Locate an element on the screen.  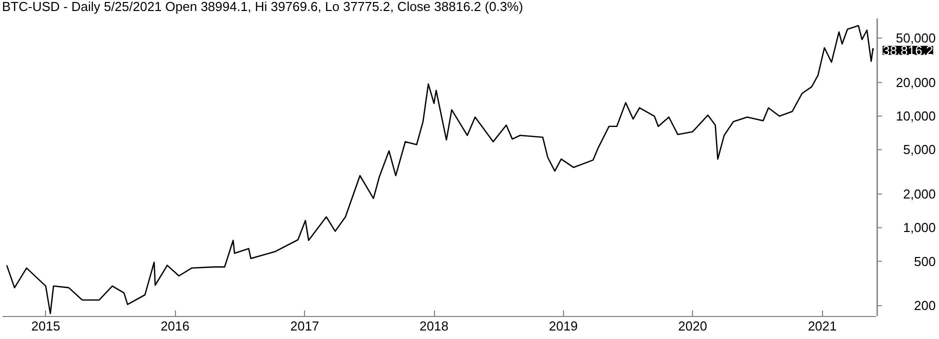
y-tick-label: 20,000 is located at coordinates (916, 82).